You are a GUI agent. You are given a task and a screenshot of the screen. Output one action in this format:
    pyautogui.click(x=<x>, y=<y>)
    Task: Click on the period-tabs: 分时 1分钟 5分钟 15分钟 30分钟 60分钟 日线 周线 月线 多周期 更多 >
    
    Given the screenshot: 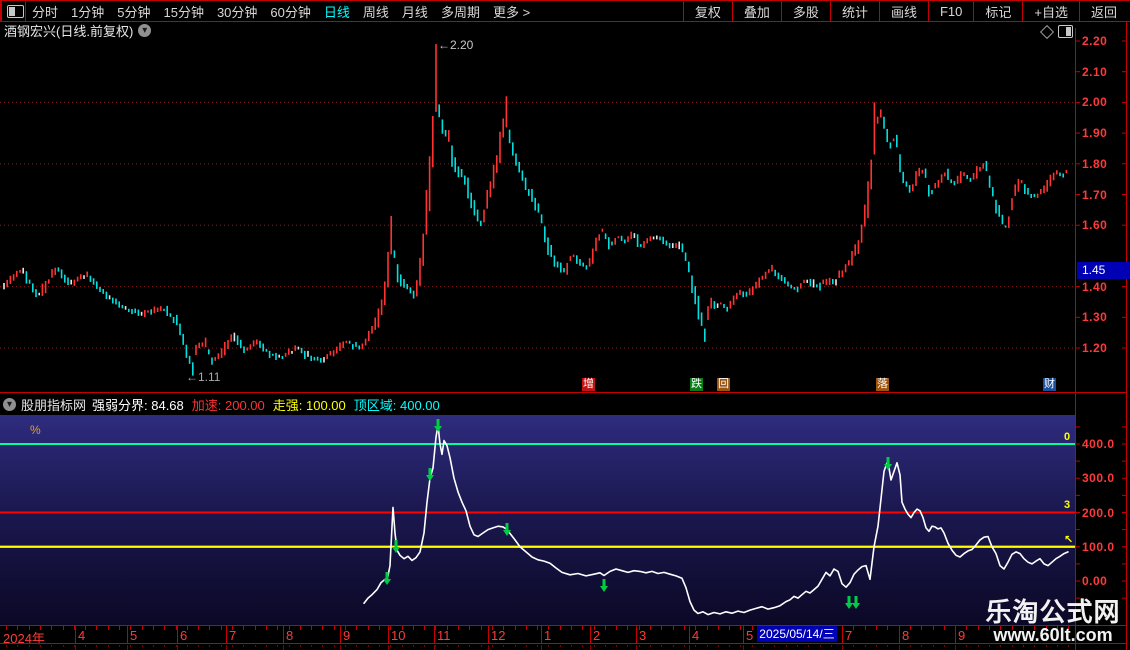 What is the action you would take?
    pyautogui.click(x=281, y=11)
    